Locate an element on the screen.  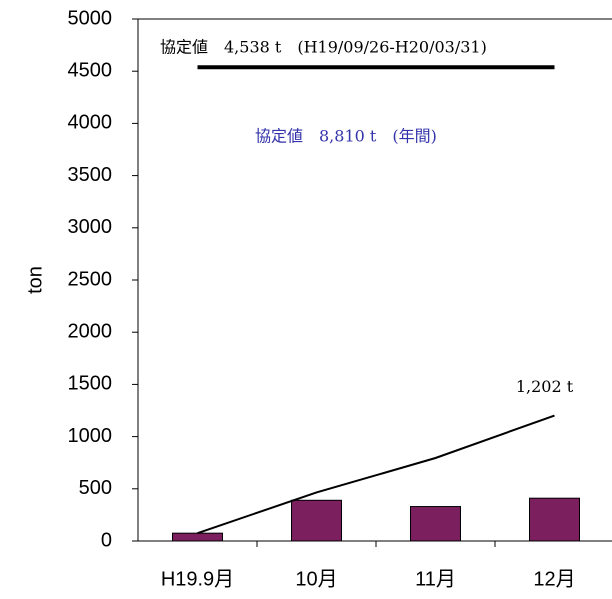
reference-label: 協定値 4,538 t (H19/09/26-H20/03/31) is located at coordinates (323, 47).